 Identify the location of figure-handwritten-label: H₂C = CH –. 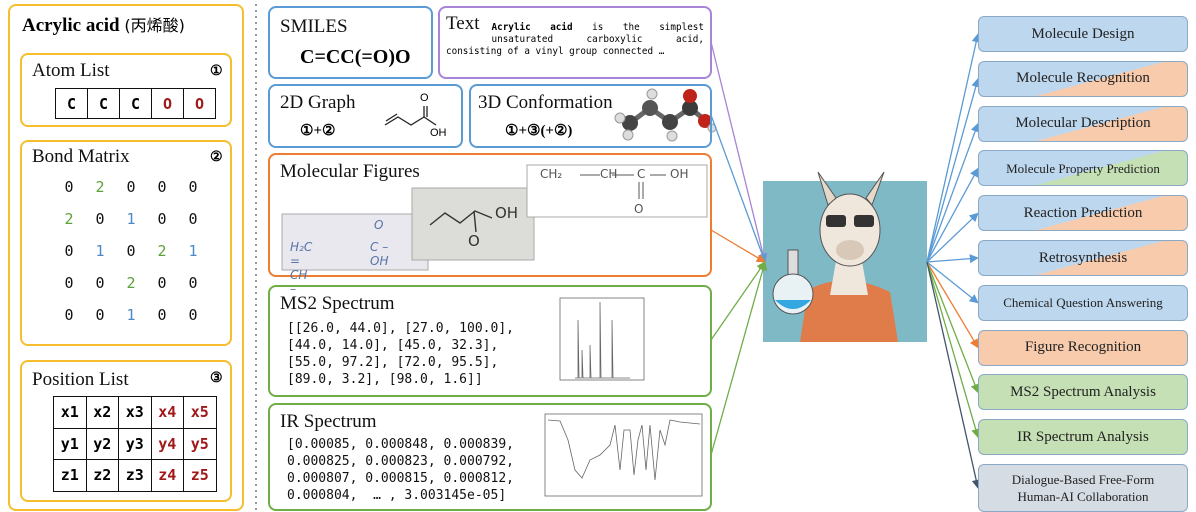
(301, 268).